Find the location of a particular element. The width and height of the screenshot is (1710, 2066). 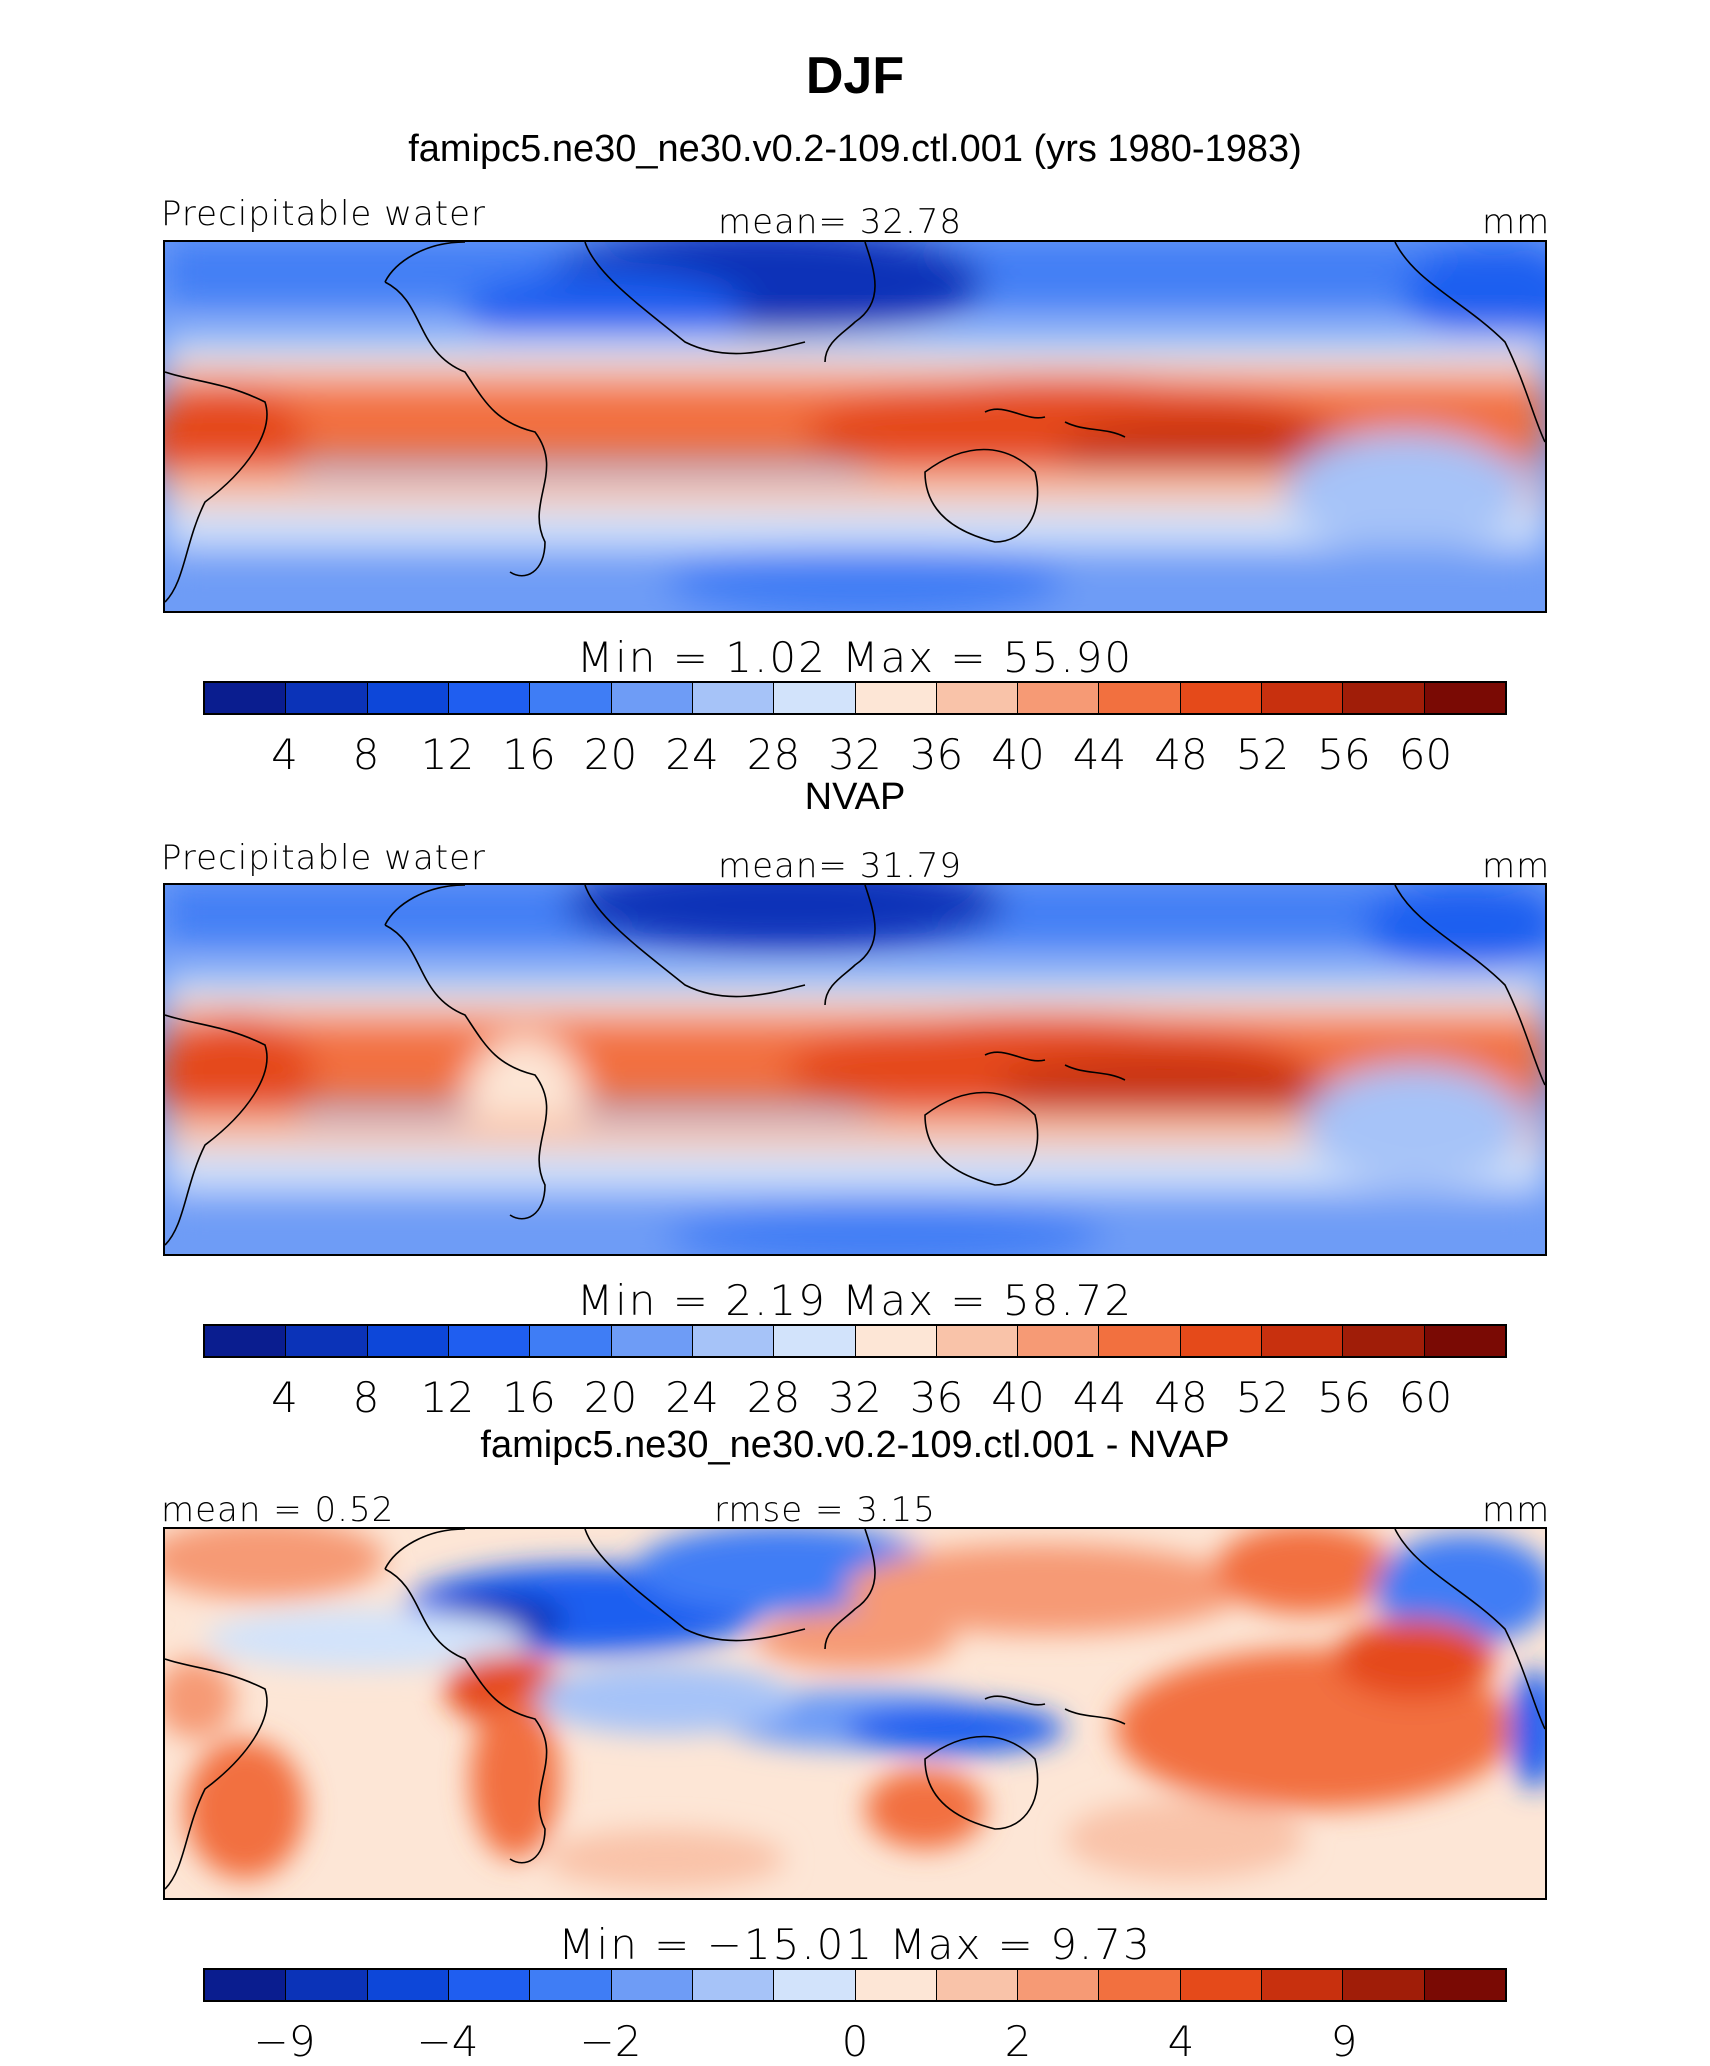

panel-1-mean-label: mean= 32.78 is located at coordinates (840, 222).